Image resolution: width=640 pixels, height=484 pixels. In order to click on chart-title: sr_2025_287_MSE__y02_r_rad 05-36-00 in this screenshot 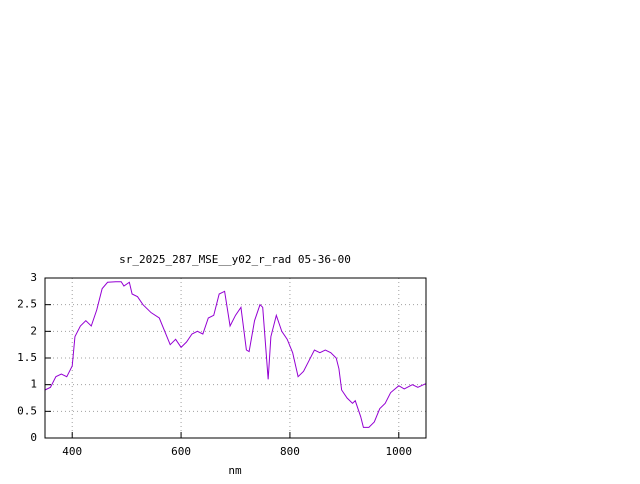, I will do `click(235, 259)`.